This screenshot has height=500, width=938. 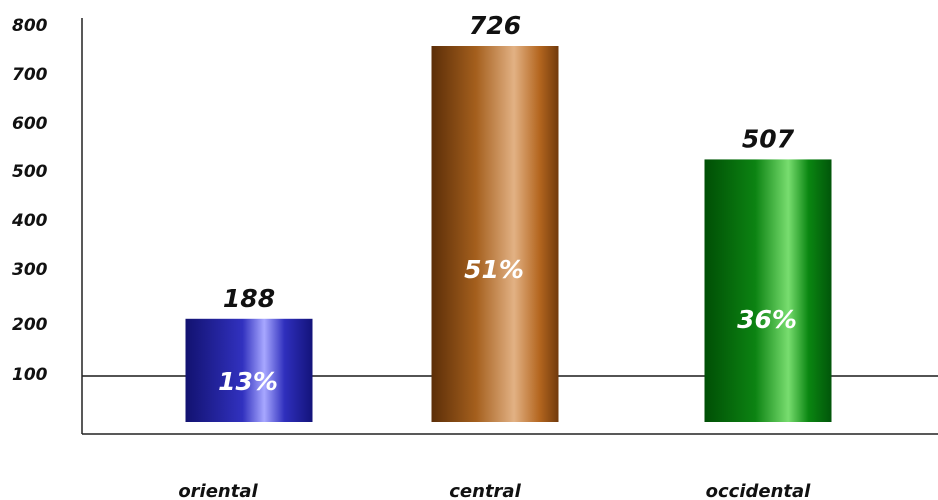 I want to click on y-tick-label-800: 800, so click(x=30, y=26).